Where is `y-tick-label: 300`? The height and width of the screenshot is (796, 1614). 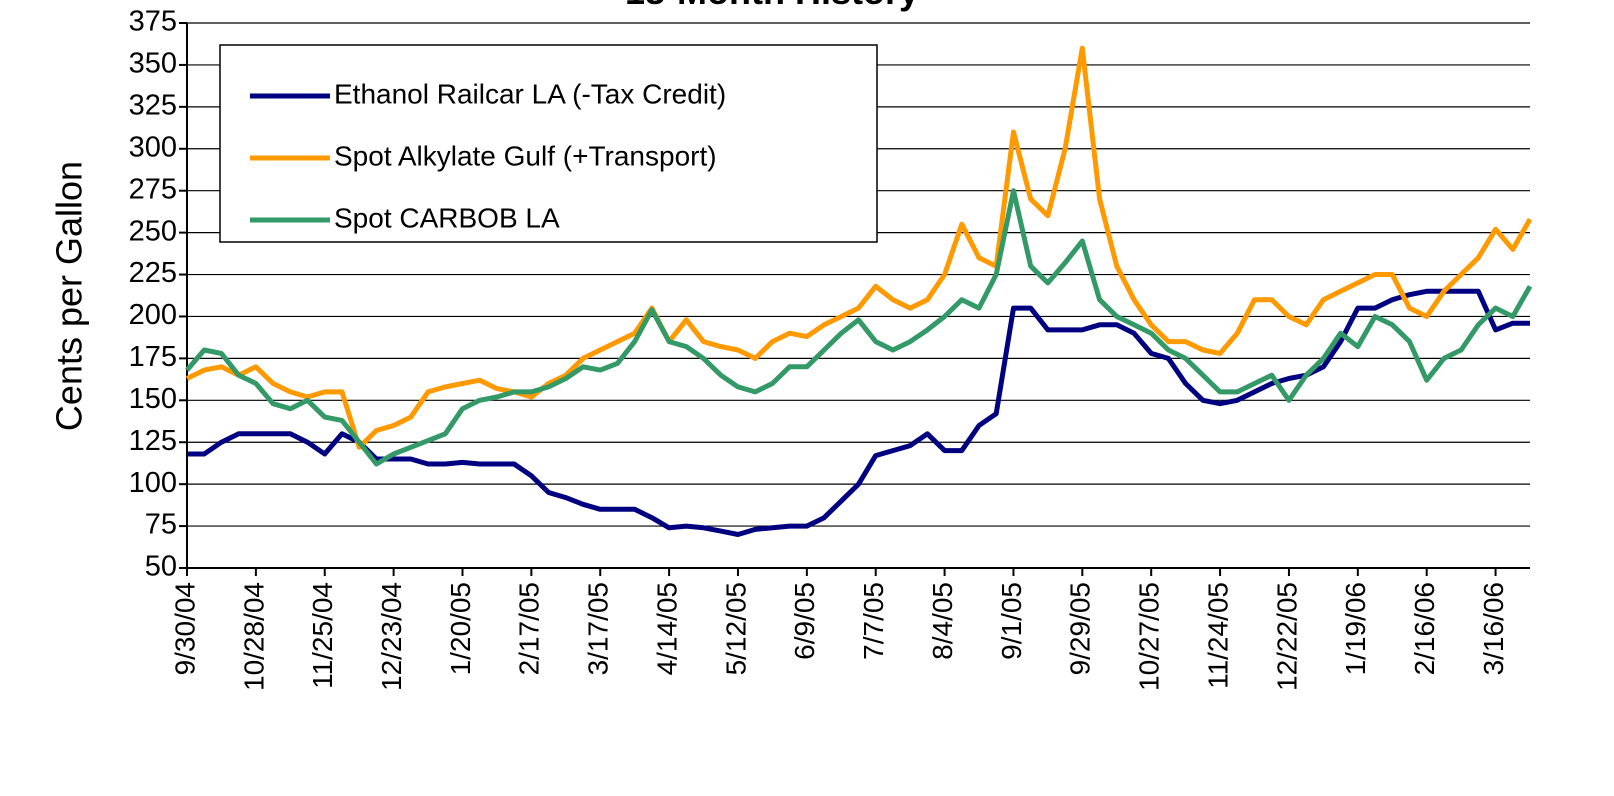 y-tick-label: 300 is located at coordinates (153, 147).